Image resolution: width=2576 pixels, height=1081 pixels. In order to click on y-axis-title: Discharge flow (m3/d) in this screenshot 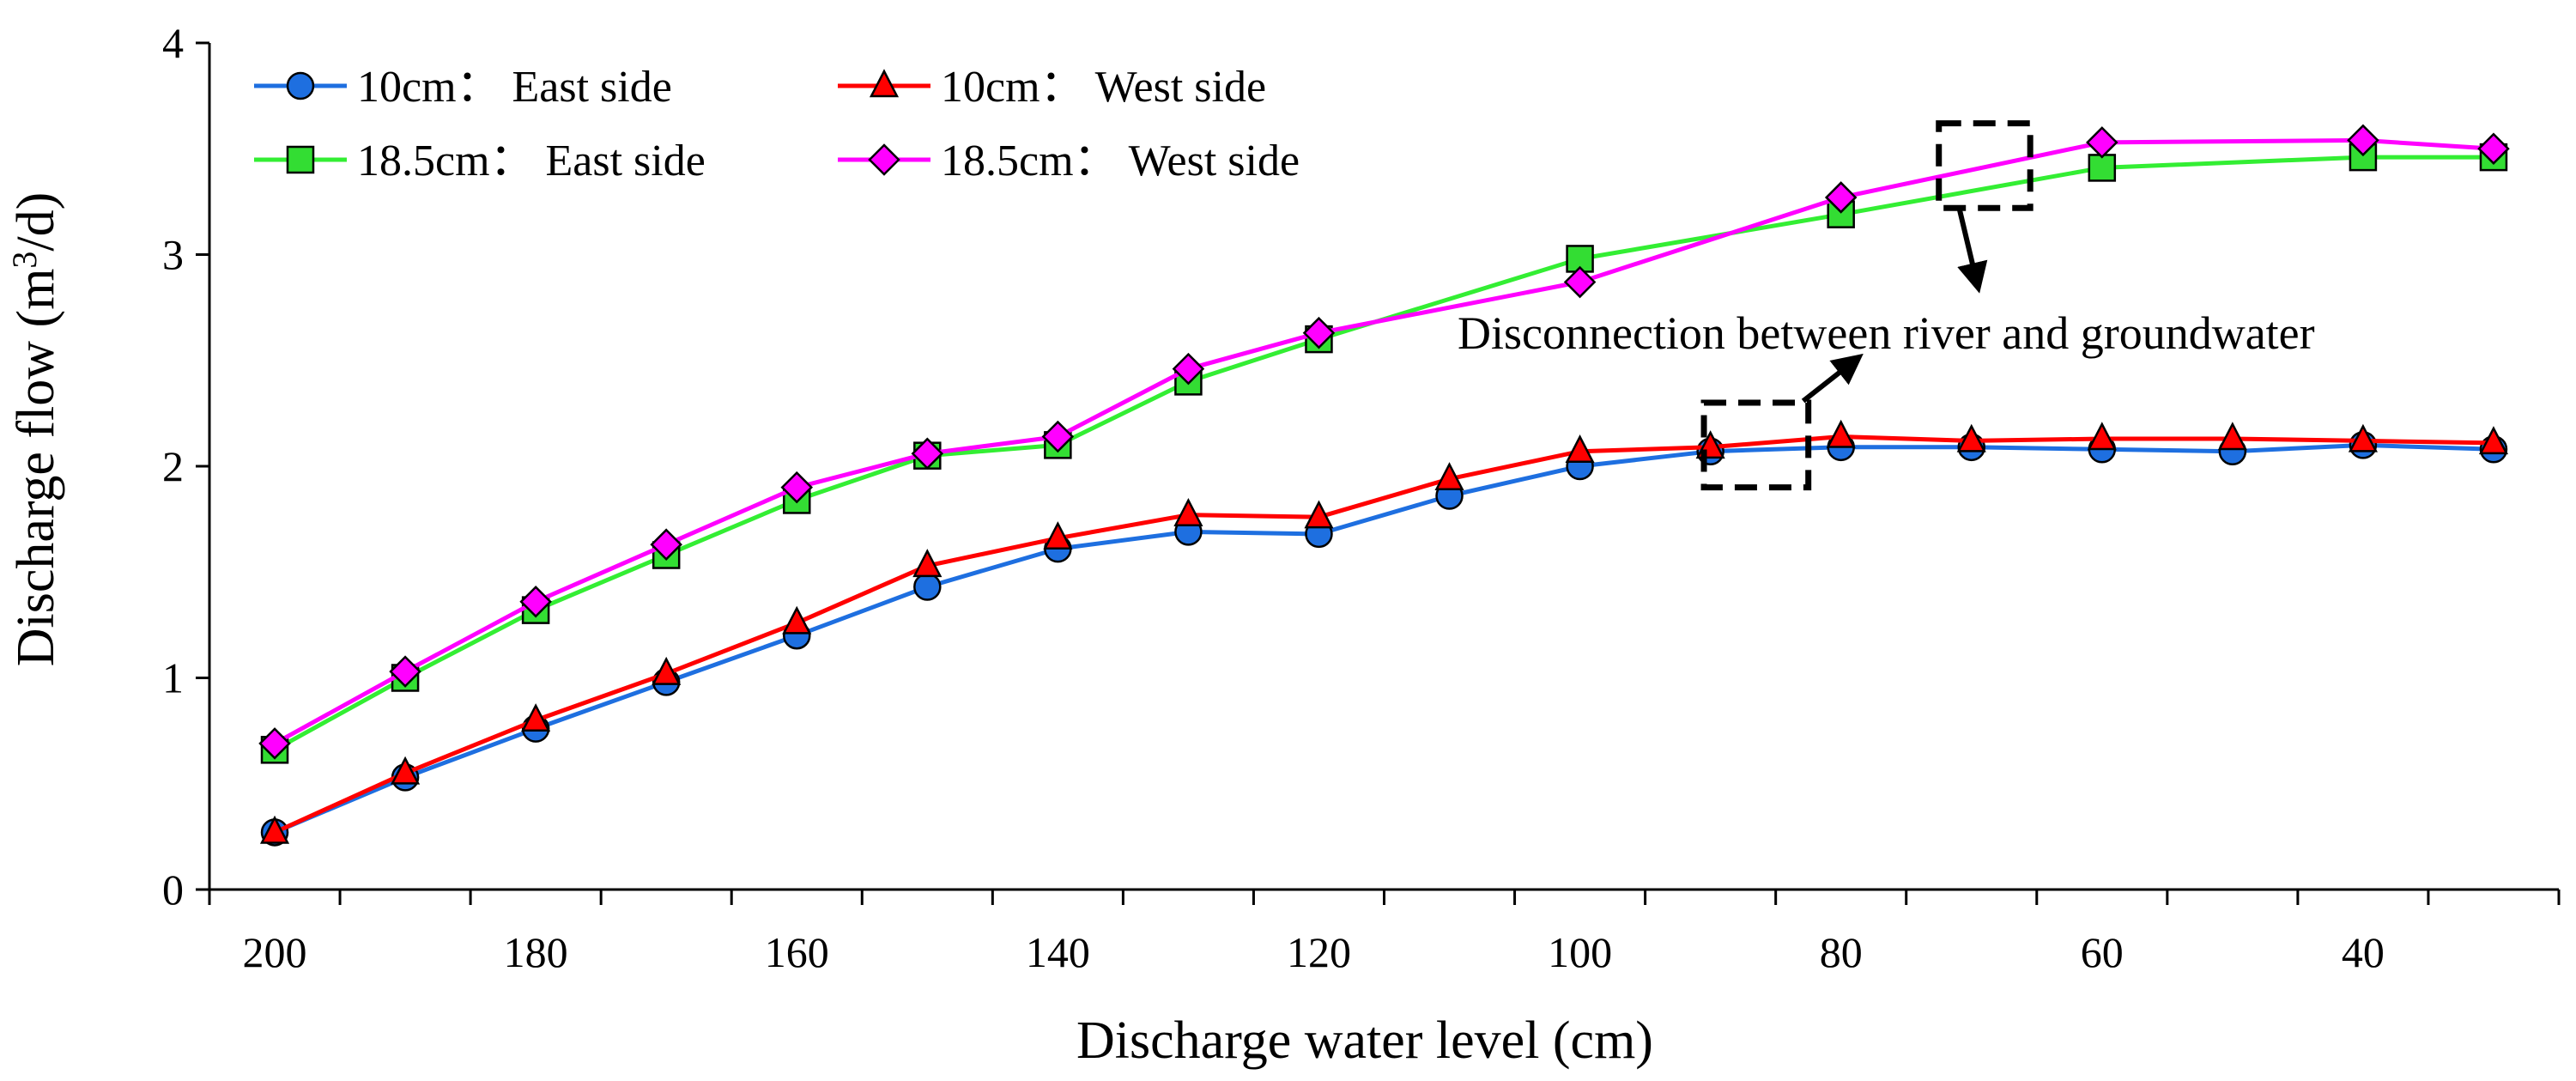, I will do `click(35, 429)`.